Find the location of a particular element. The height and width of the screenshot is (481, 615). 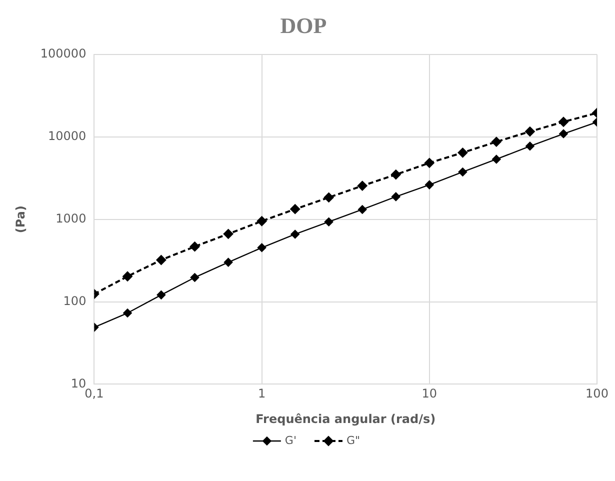

x-tick-label: 100 is located at coordinates (597, 393).